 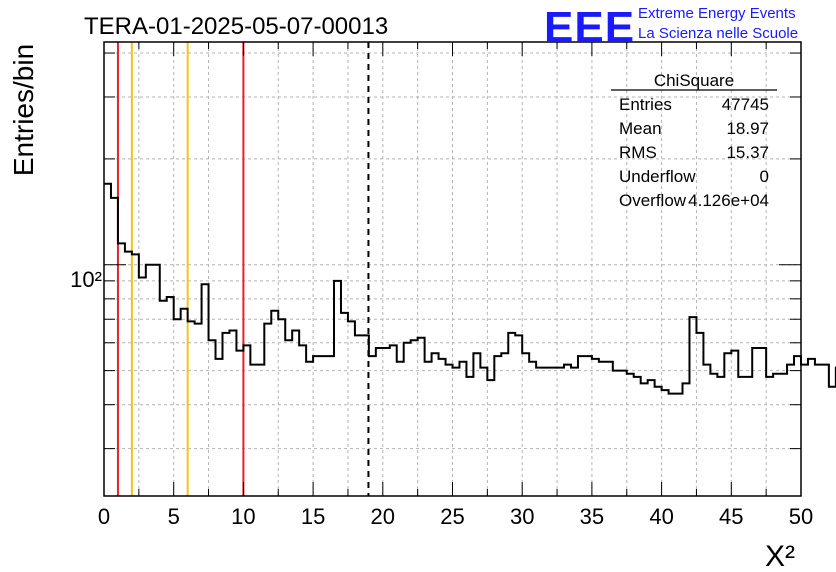 What do you see at coordinates (747, 152) in the screenshot?
I see `stats-value: 15.37` at bounding box center [747, 152].